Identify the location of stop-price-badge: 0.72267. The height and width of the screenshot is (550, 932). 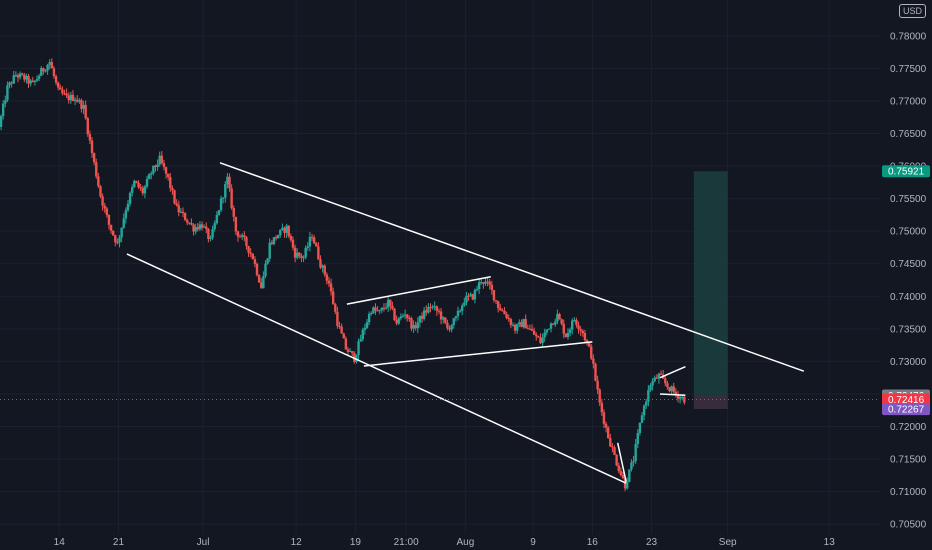
(906, 410).